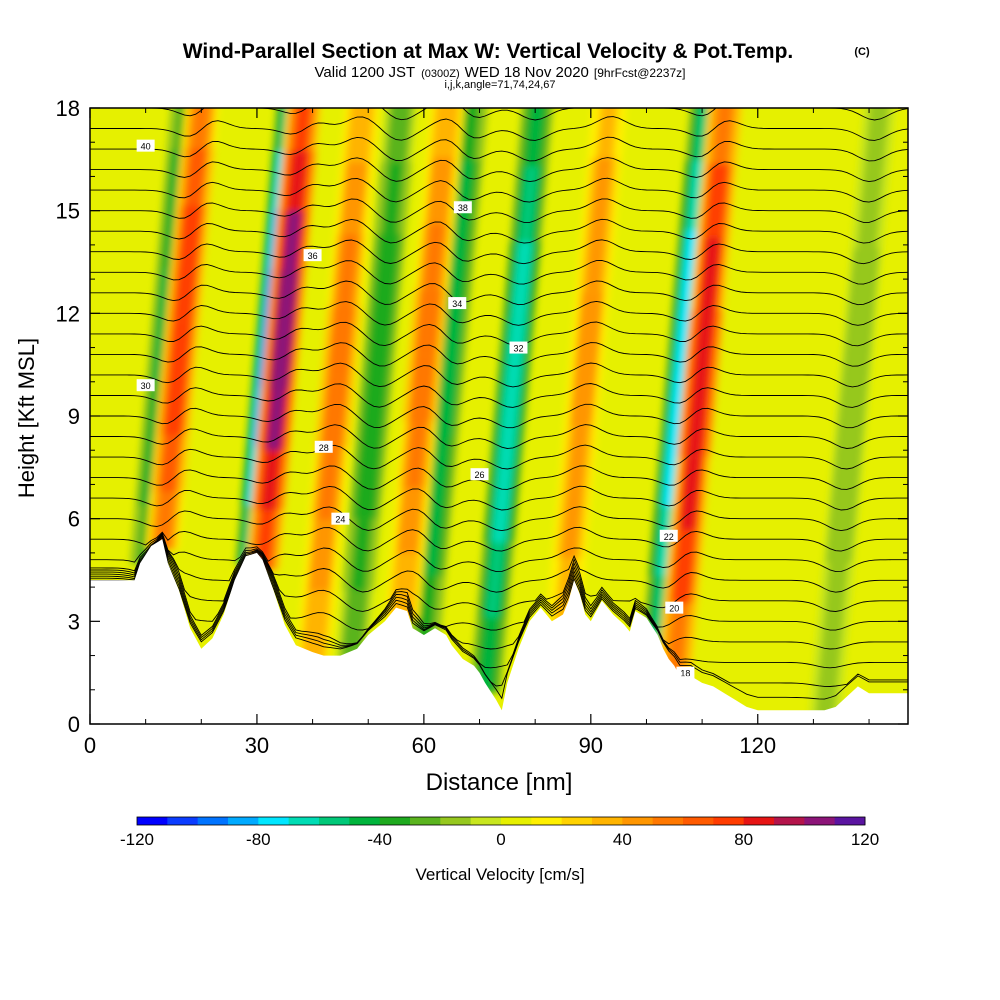  I want to click on isentrope-label: 32, so click(518, 349).